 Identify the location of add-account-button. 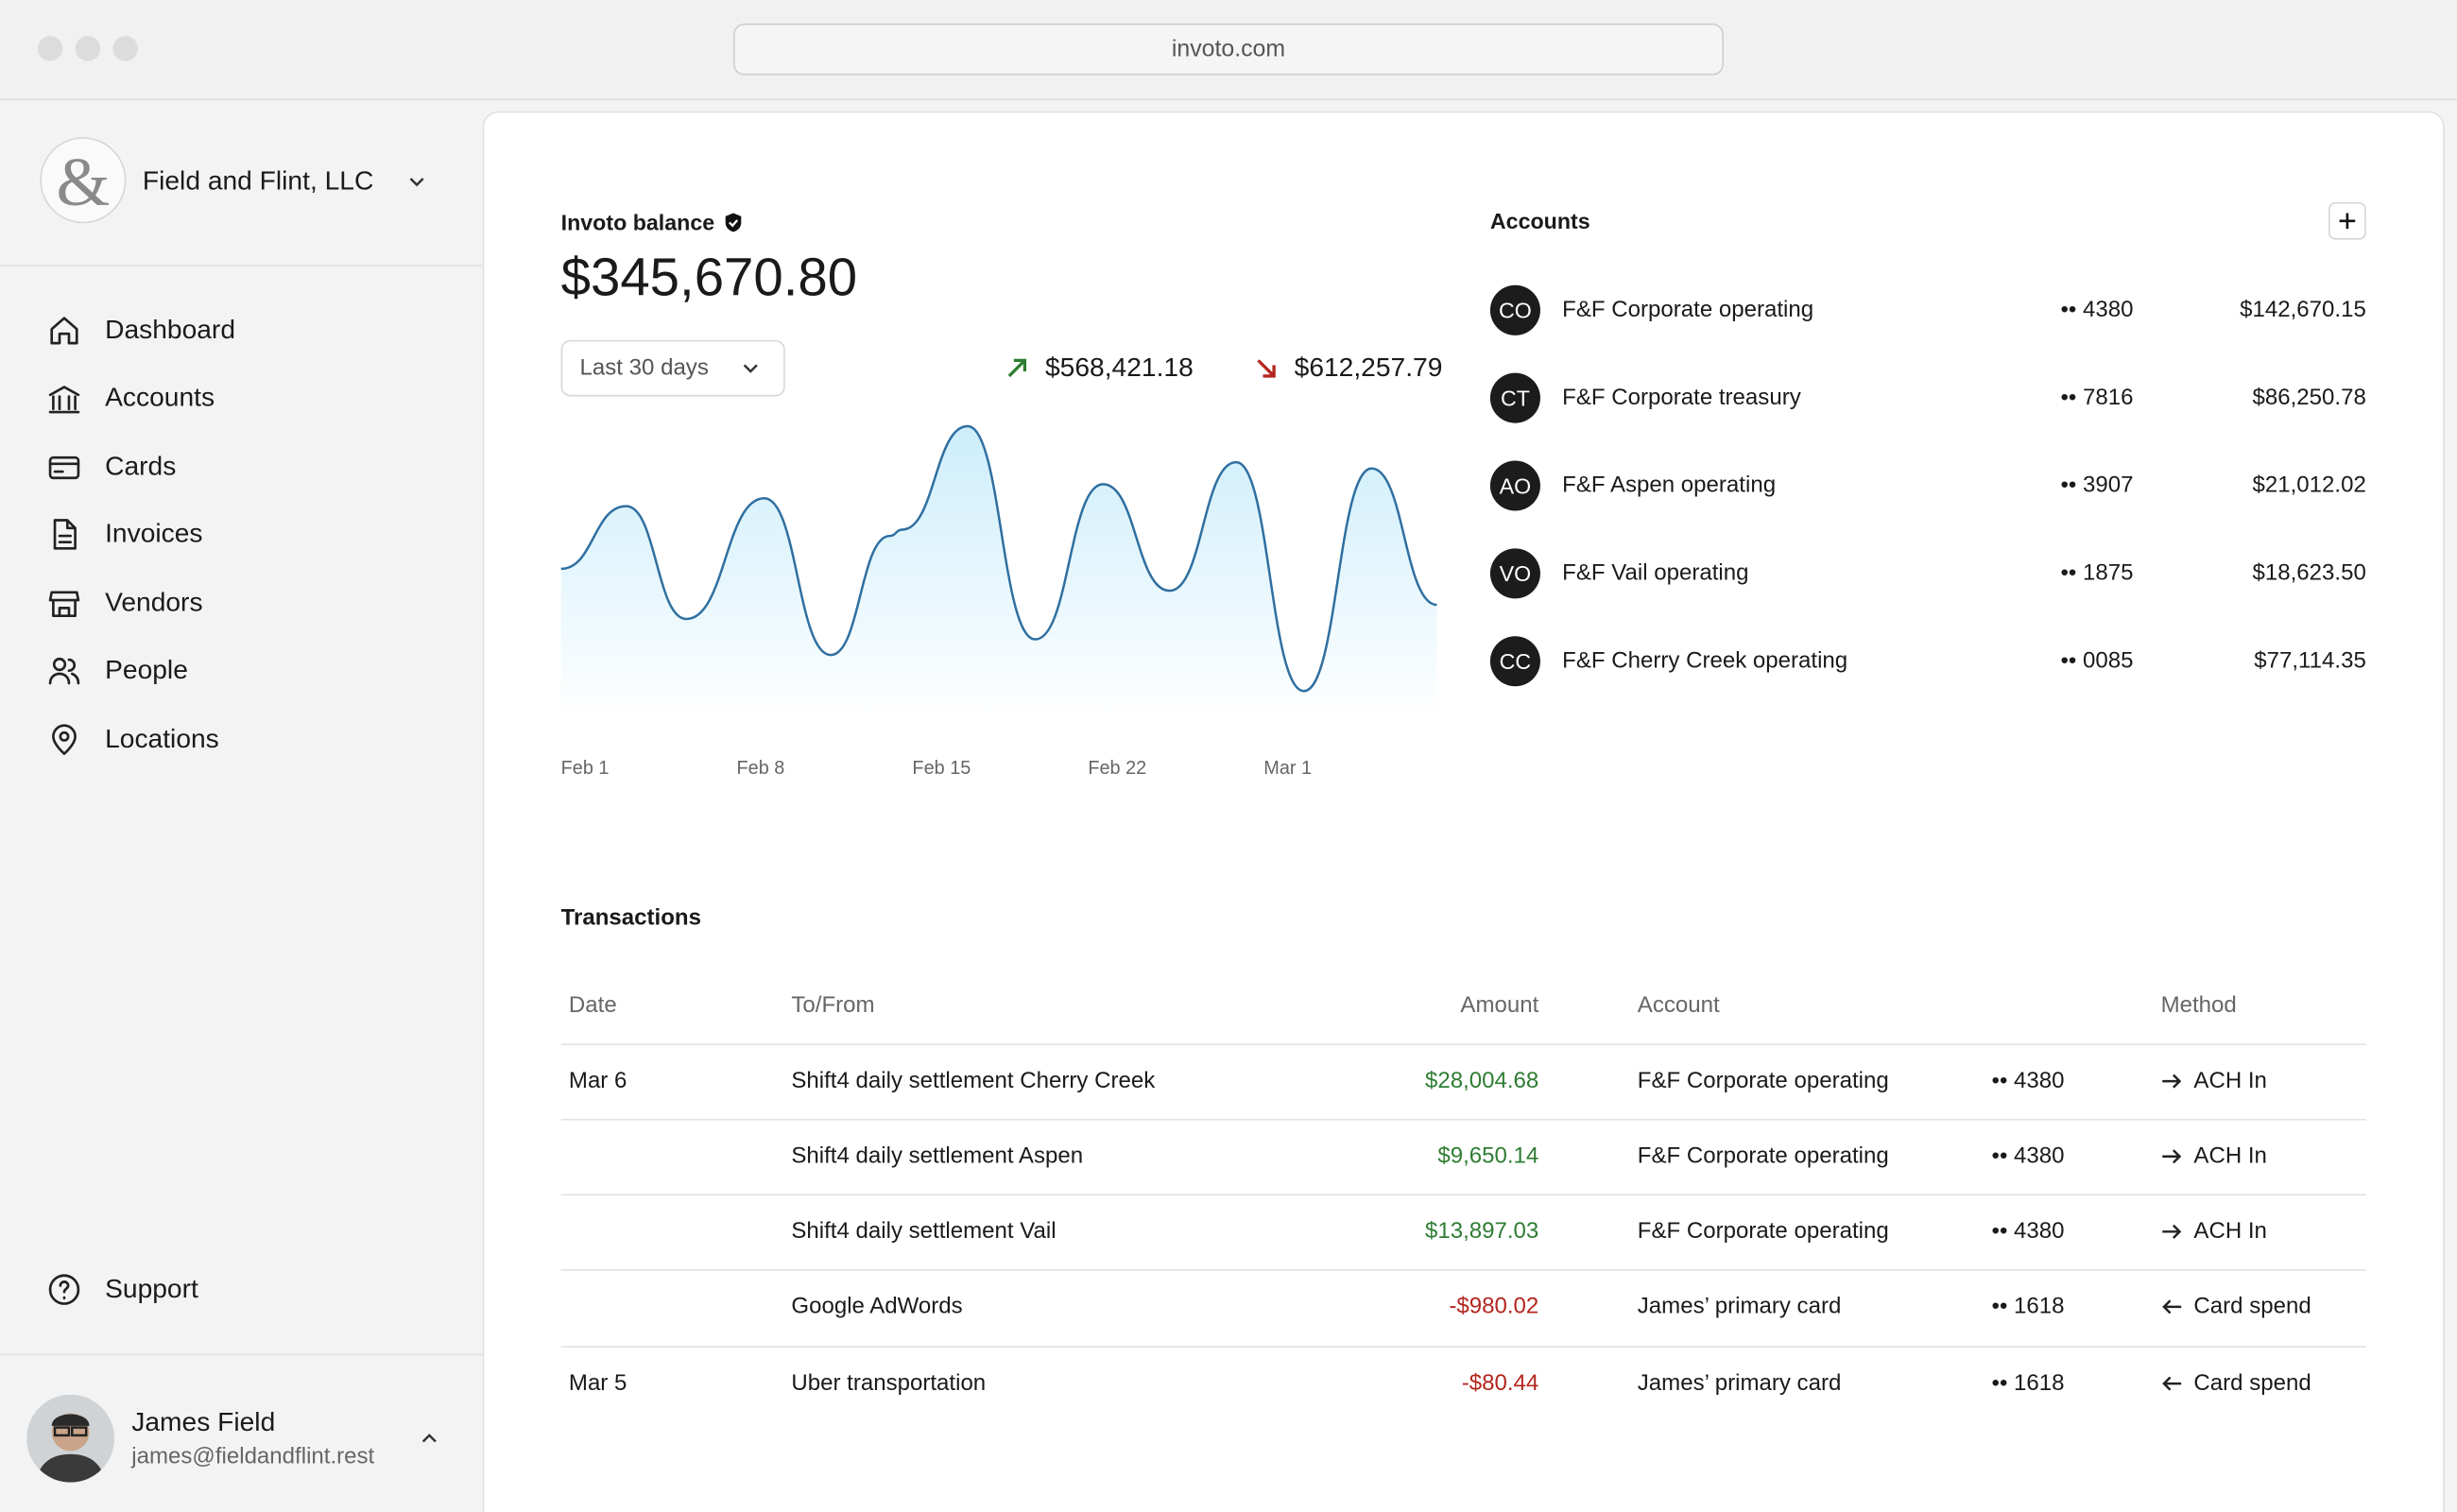
(2347, 220).